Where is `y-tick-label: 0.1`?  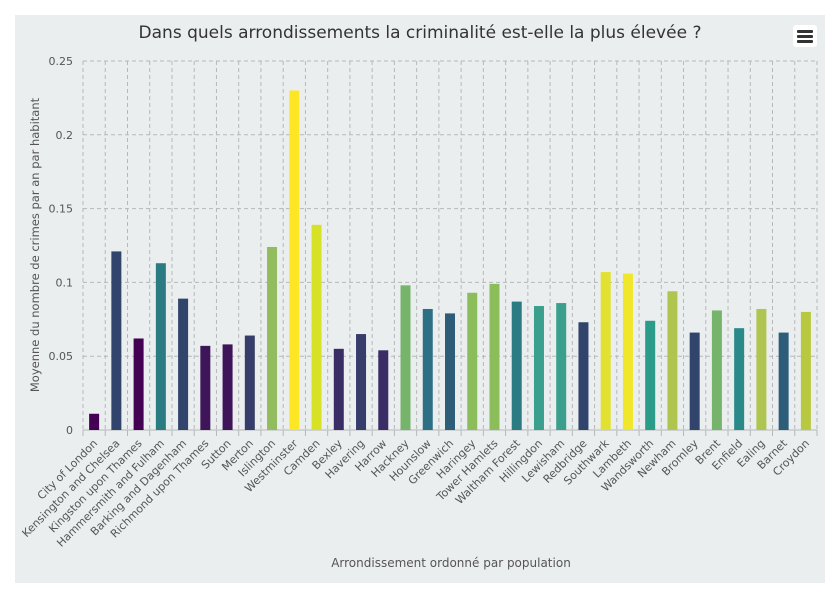 y-tick-label: 0.1 is located at coordinates (65, 282).